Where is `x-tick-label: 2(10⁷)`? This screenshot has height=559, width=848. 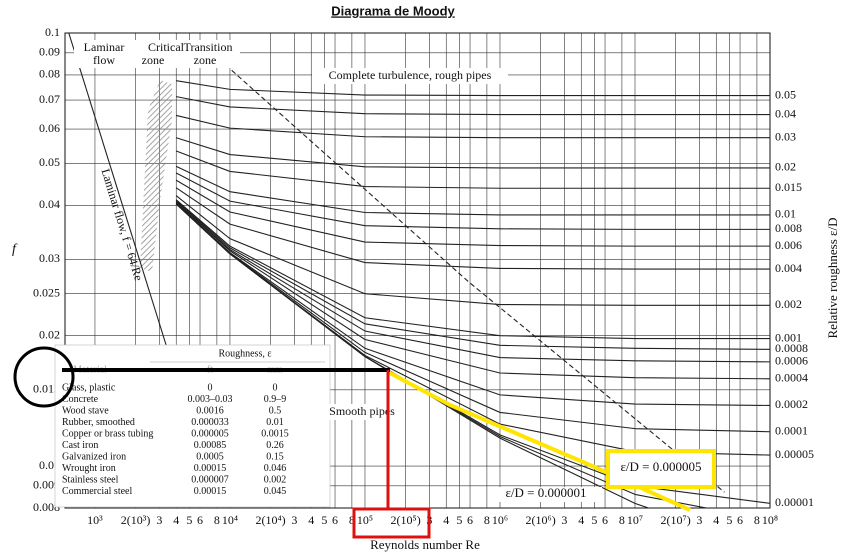 x-tick-label: 2(10⁷) is located at coordinates (676, 520).